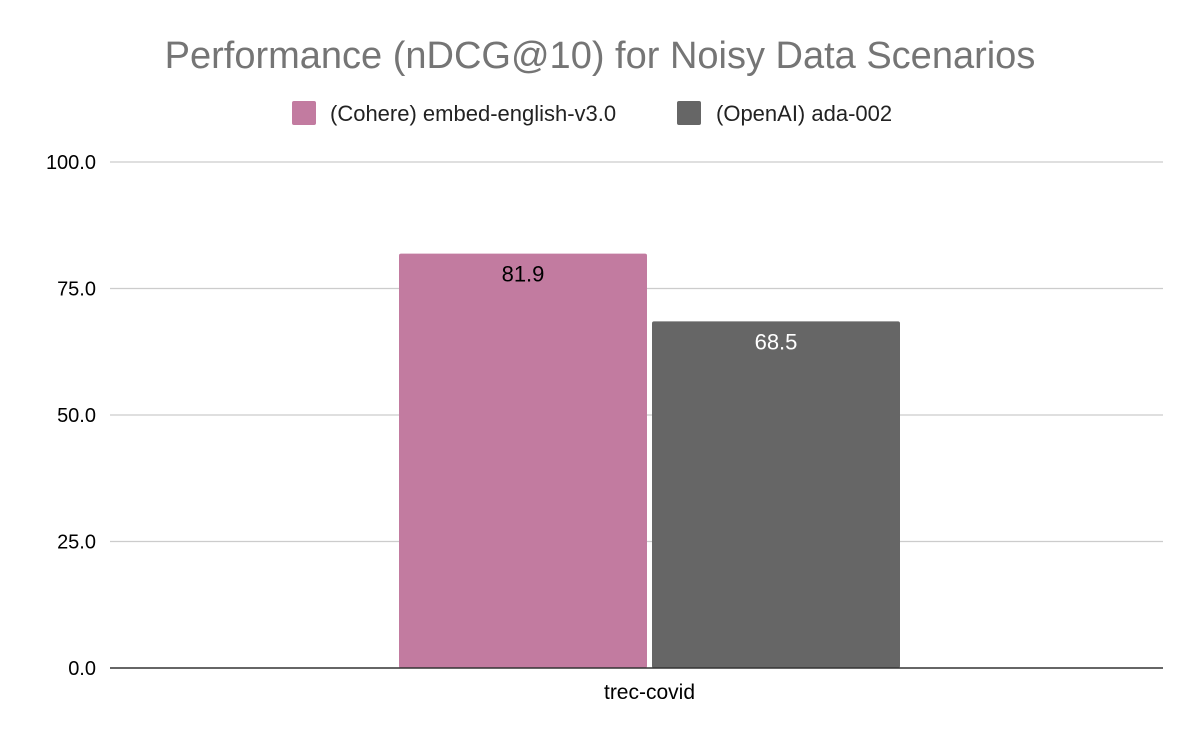 This screenshot has height=742, width=1200. I want to click on bar-cohere-trec-covid, so click(523, 460).